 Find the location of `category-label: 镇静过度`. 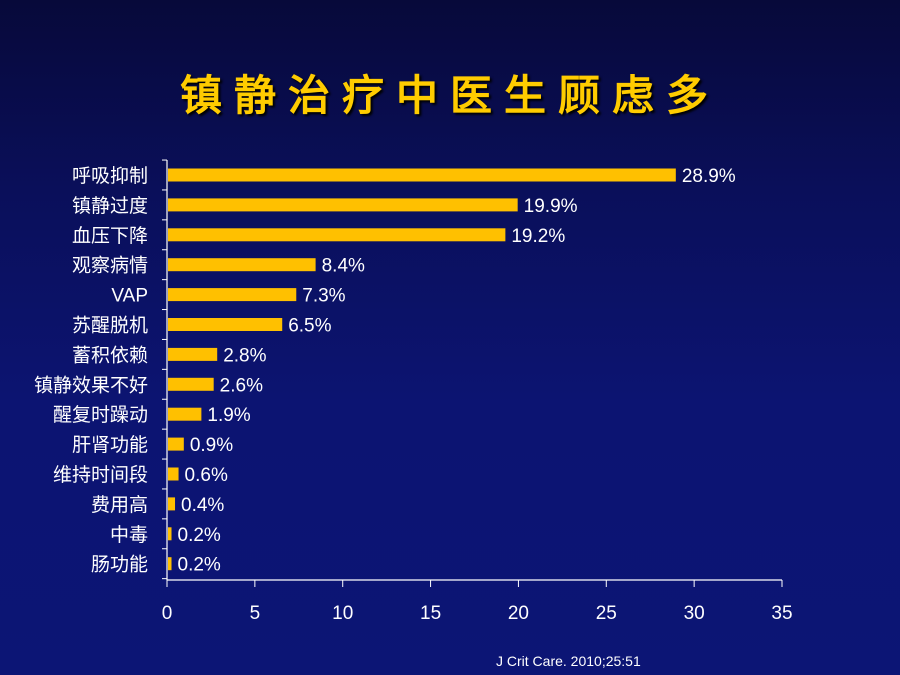

category-label: 镇静过度 is located at coordinates (110, 206).